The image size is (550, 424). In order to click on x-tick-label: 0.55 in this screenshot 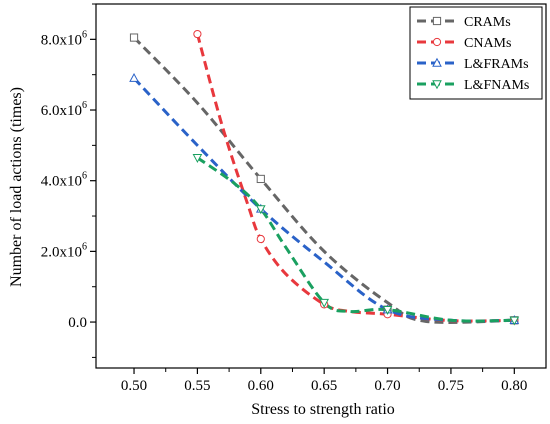, I will do `click(197, 386)`.